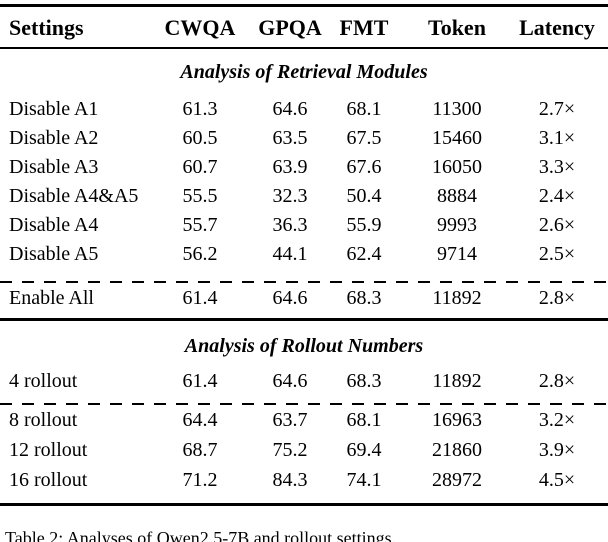  Describe the element at coordinates (364, 167) in the screenshot. I see `fmt-cell: 67.6` at that location.